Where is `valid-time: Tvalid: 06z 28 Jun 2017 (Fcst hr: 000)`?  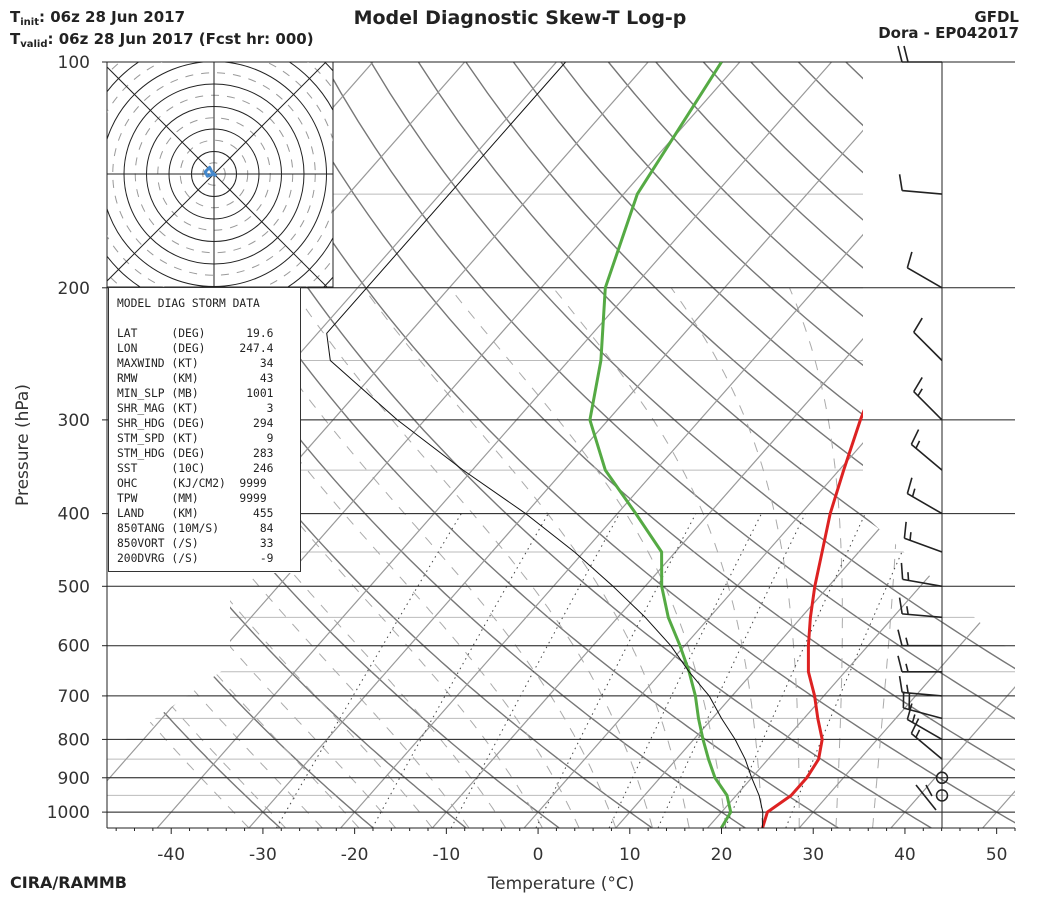
valid-time: Tvalid: 06z 28 Jun 2017 (Fcst hr: 000) is located at coordinates (162, 40).